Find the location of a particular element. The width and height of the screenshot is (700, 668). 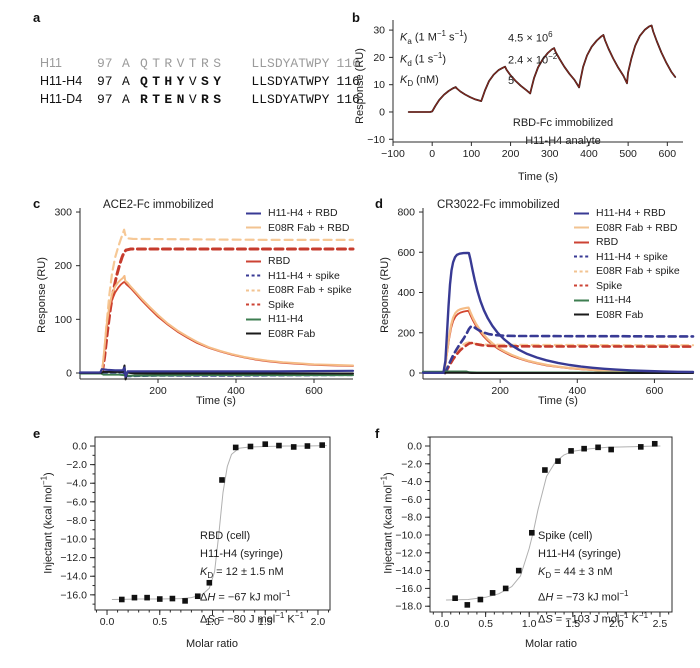

svg-text: −12.0 is located at coordinates (73, 558).